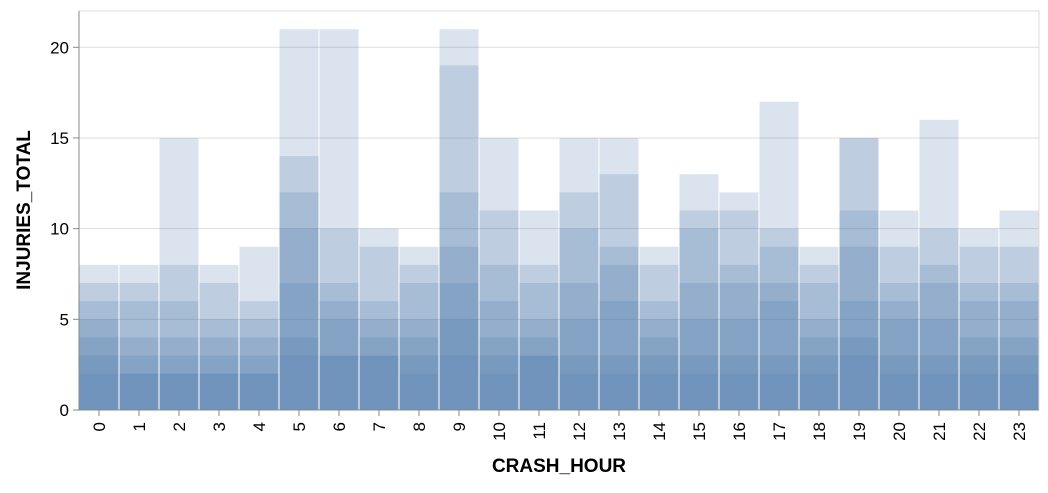 Image resolution: width=1048 pixels, height=493 pixels. What do you see at coordinates (299, 426) in the screenshot?
I see `x-tick-label: 5` at bounding box center [299, 426].